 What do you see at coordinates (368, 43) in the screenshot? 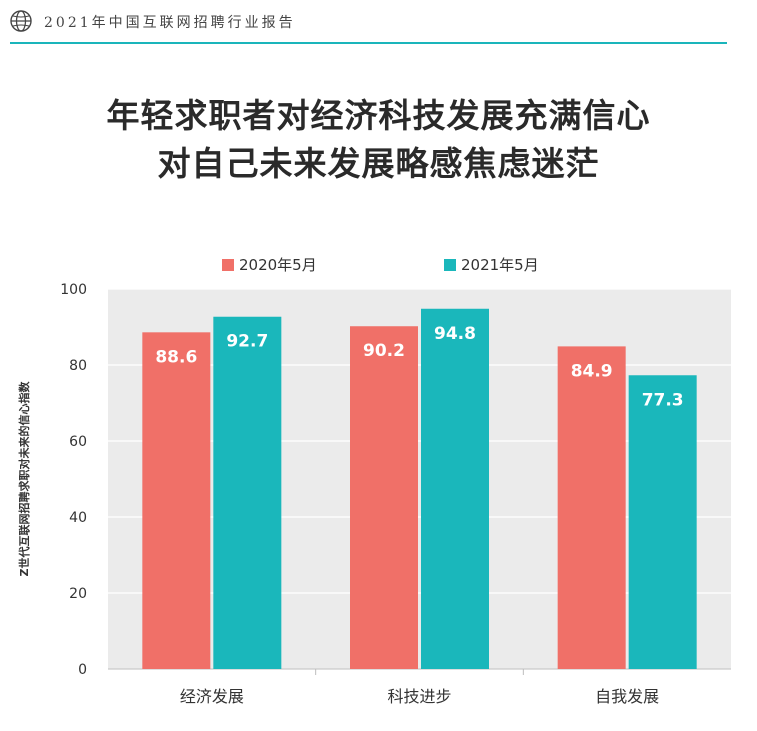
I see `header-divider` at bounding box center [368, 43].